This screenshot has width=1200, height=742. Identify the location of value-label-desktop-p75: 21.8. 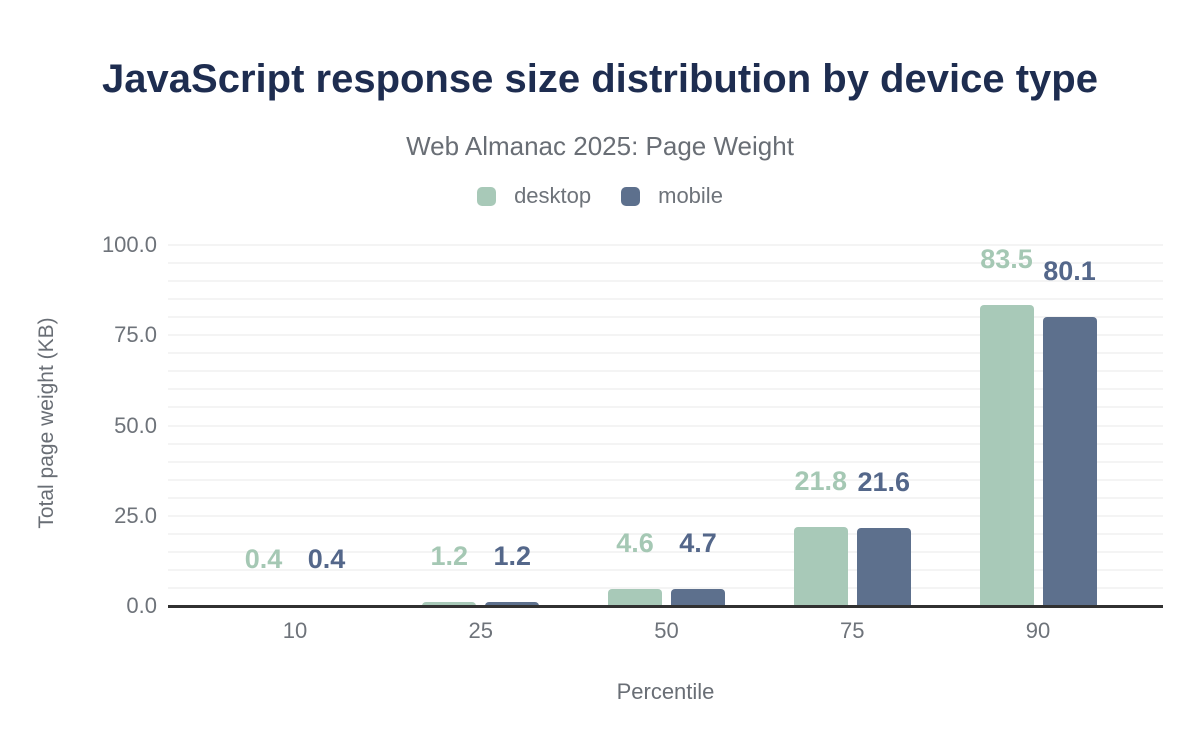
(821, 481).